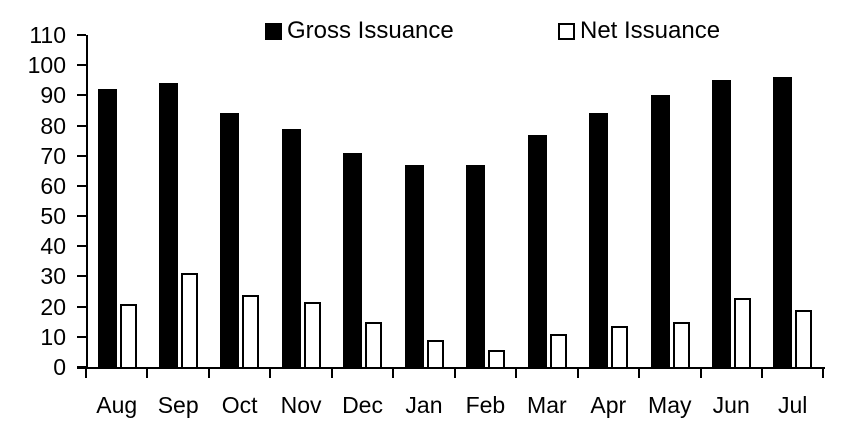 The height and width of the screenshot is (430, 852). What do you see at coordinates (53, 125) in the screenshot?
I see `y-axis-label: 80` at bounding box center [53, 125].